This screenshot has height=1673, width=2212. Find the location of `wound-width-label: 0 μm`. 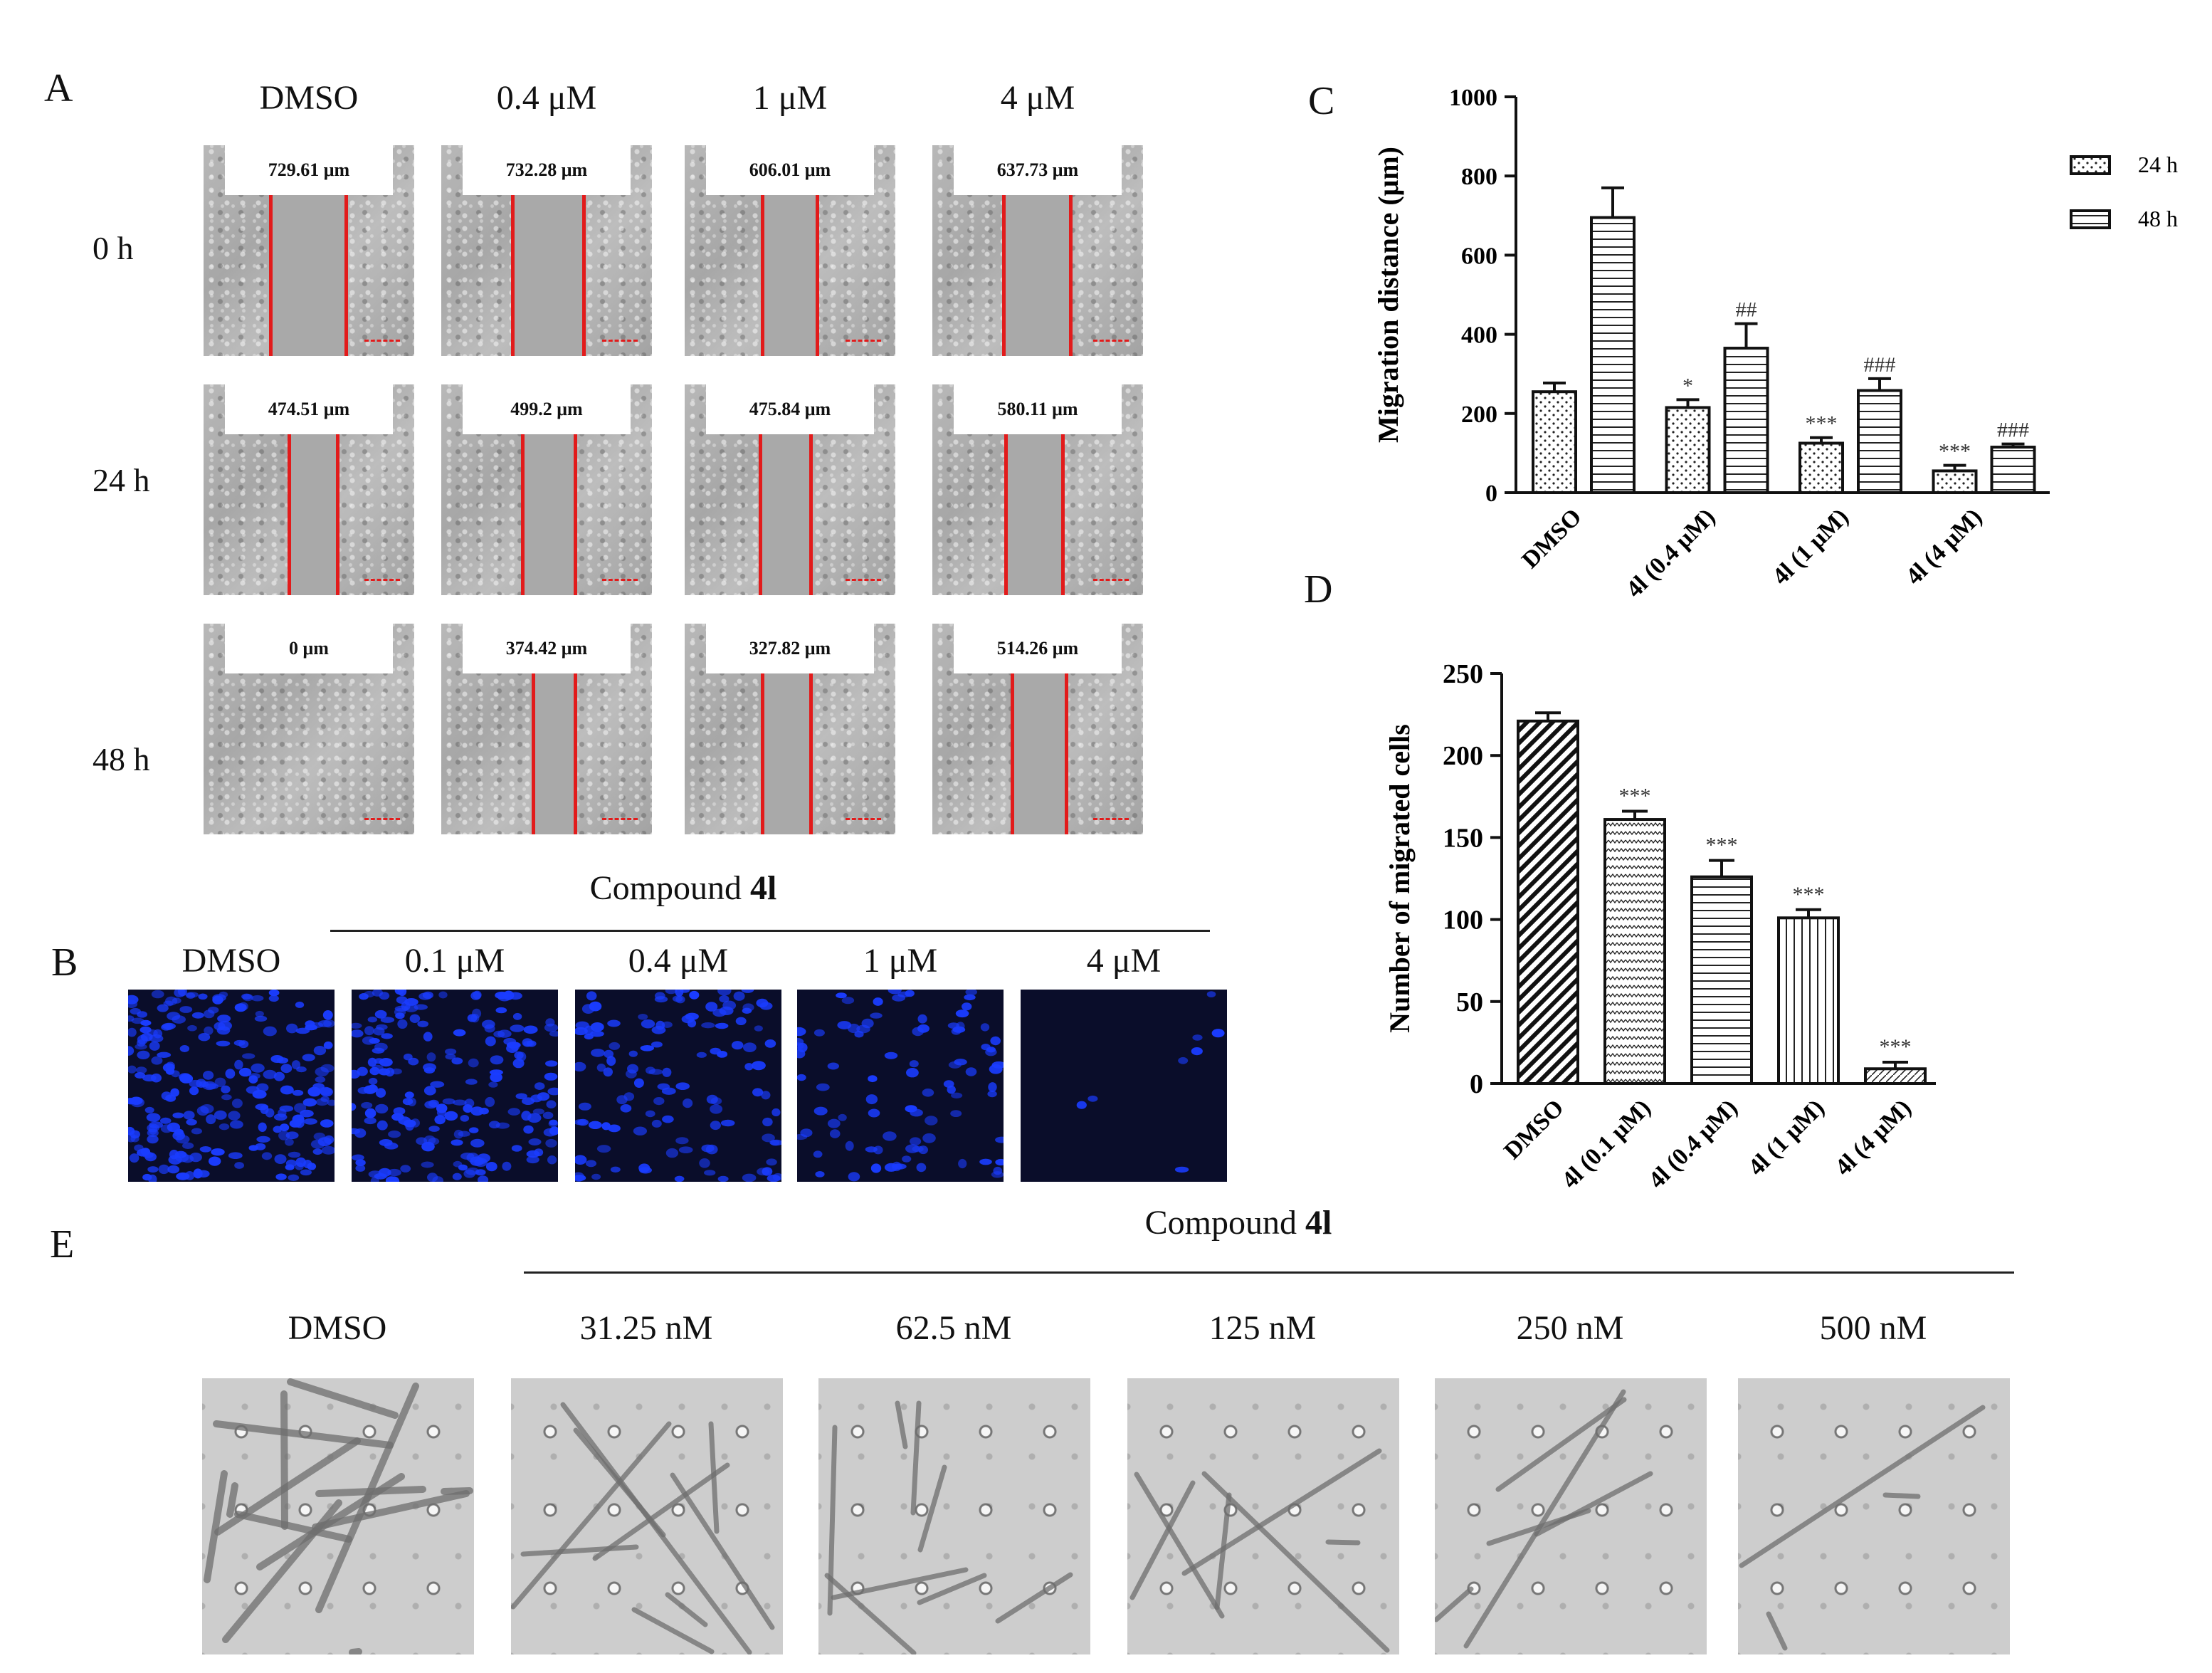

wound-width-label: 0 μm is located at coordinates (309, 649).